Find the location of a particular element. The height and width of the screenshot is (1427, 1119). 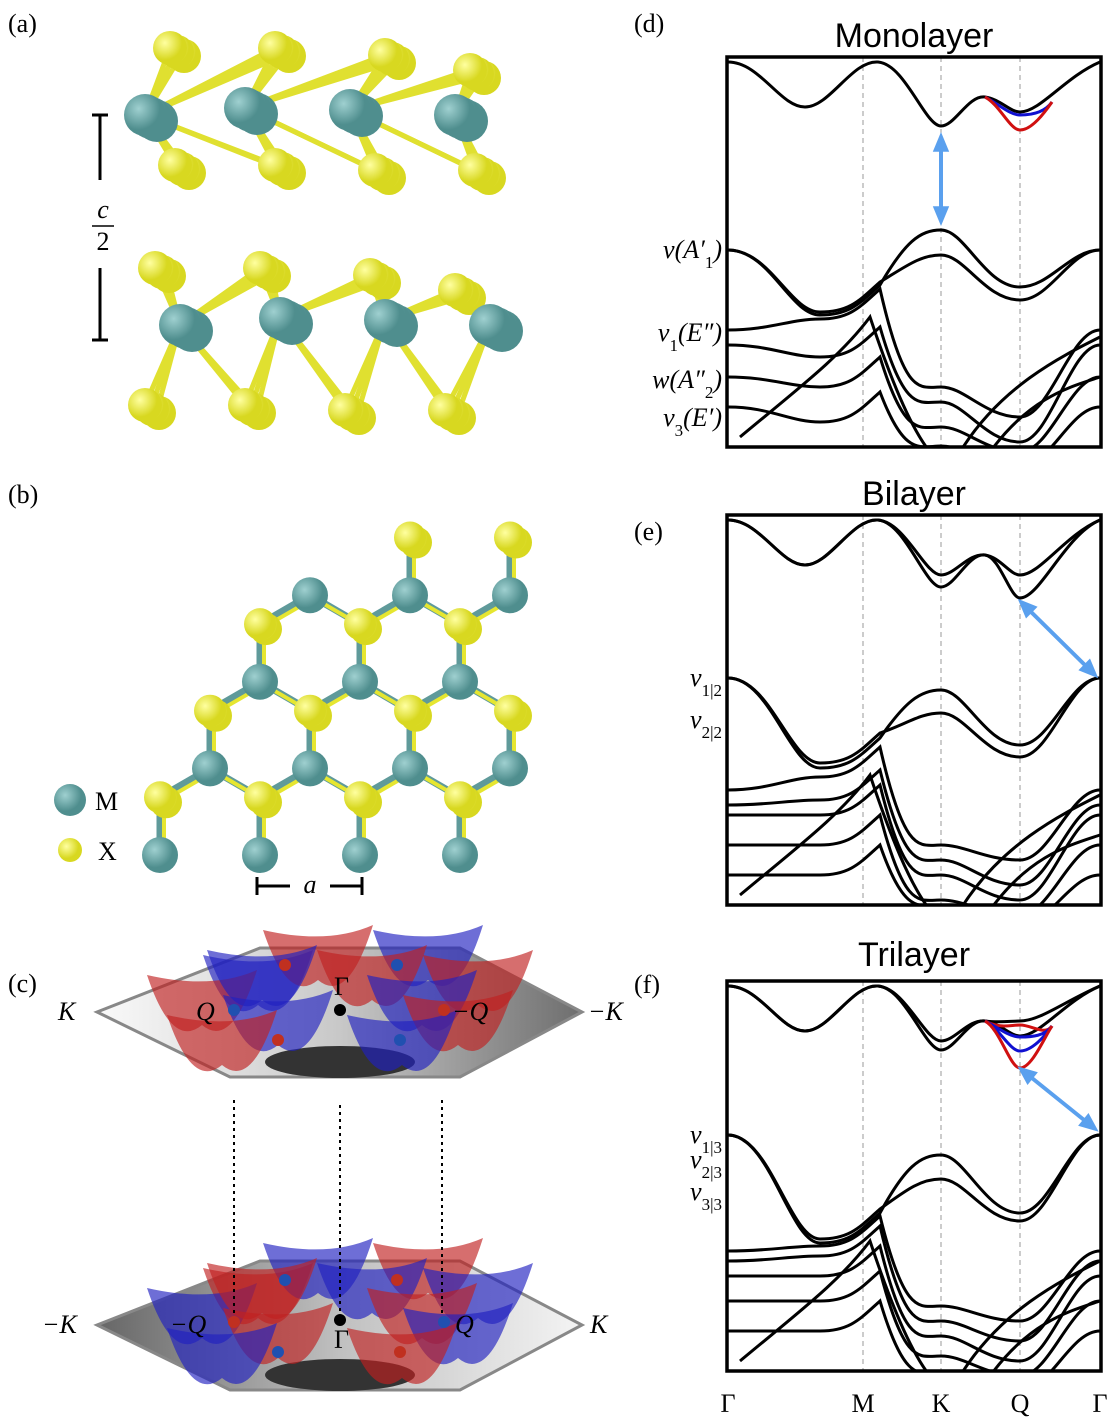

x-tick-label: Q is located at coordinates (1020, 1403).